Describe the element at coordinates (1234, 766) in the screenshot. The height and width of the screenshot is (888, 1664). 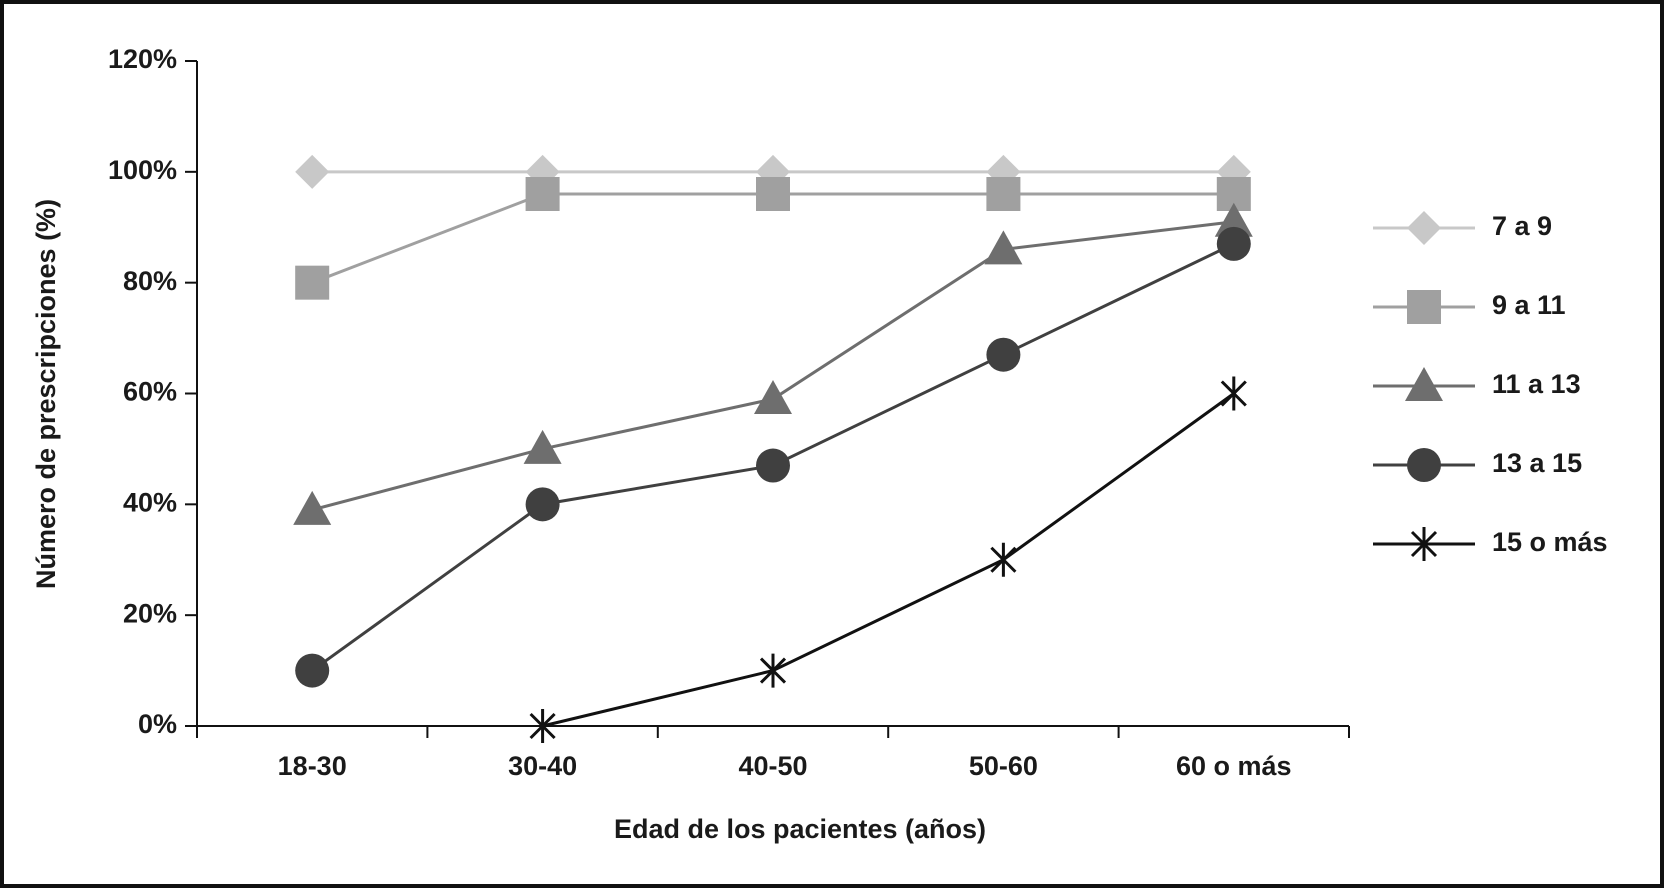
I see `x-tick-label: 60 o más` at that location.